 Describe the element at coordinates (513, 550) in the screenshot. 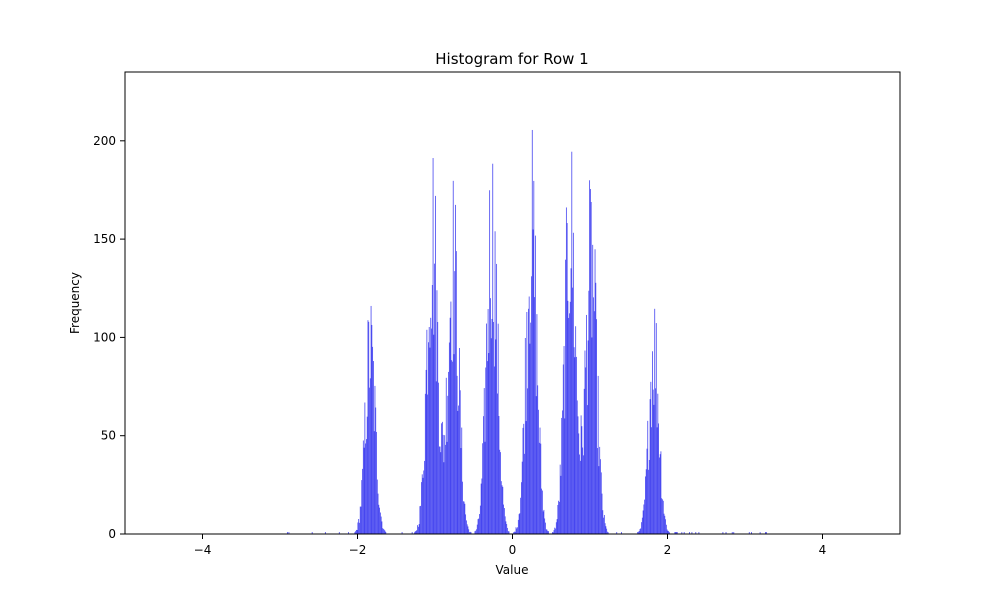

I see `x-tick-label: 0` at that location.